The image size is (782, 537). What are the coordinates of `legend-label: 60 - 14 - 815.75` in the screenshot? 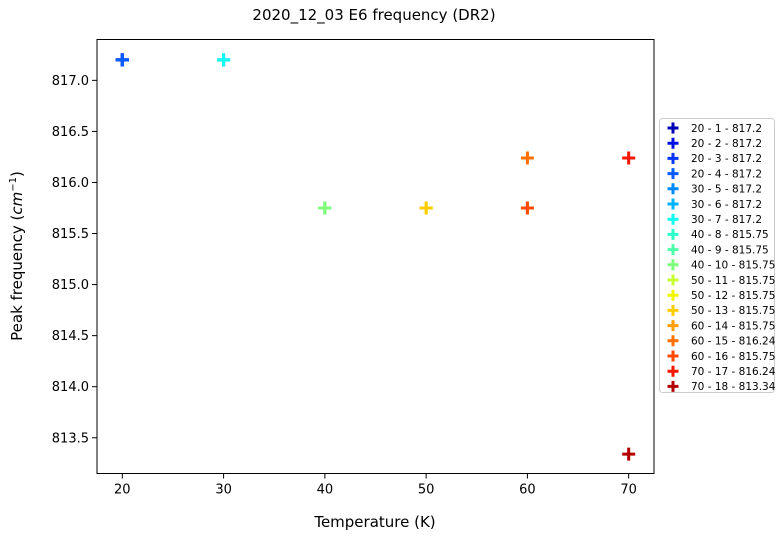 It's located at (733, 326).